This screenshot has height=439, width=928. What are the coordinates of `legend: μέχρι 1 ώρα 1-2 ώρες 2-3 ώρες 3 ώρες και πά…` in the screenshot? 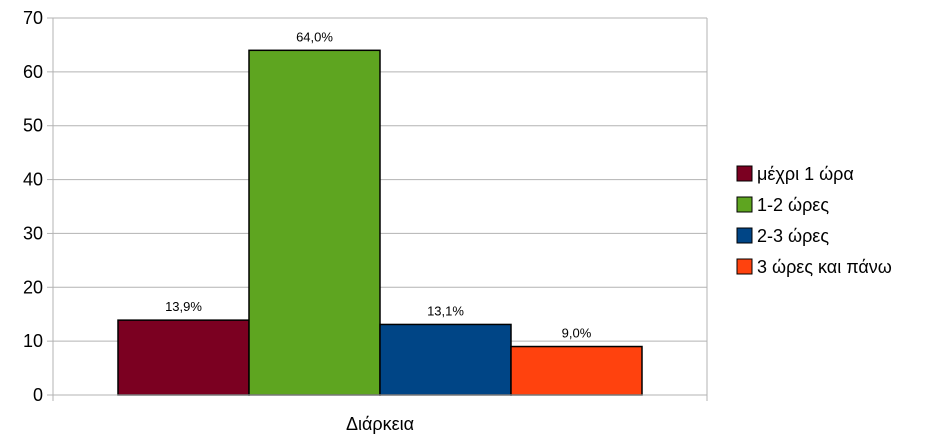 It's located at (814, 220).